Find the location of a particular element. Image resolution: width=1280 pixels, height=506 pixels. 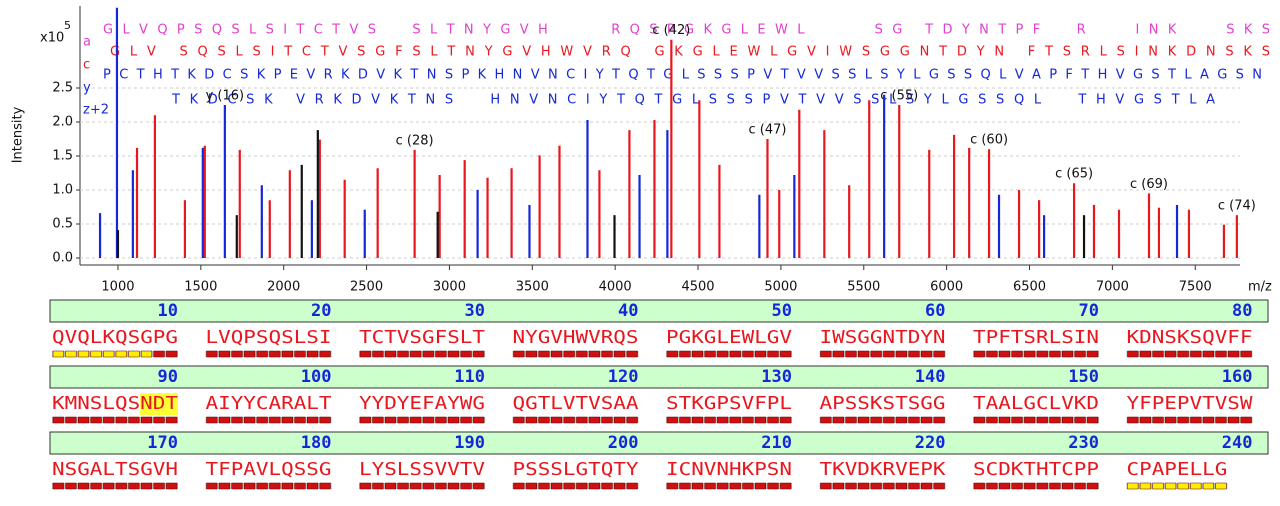

x-axis-label: m/z is located at coordinates (1260, 287).